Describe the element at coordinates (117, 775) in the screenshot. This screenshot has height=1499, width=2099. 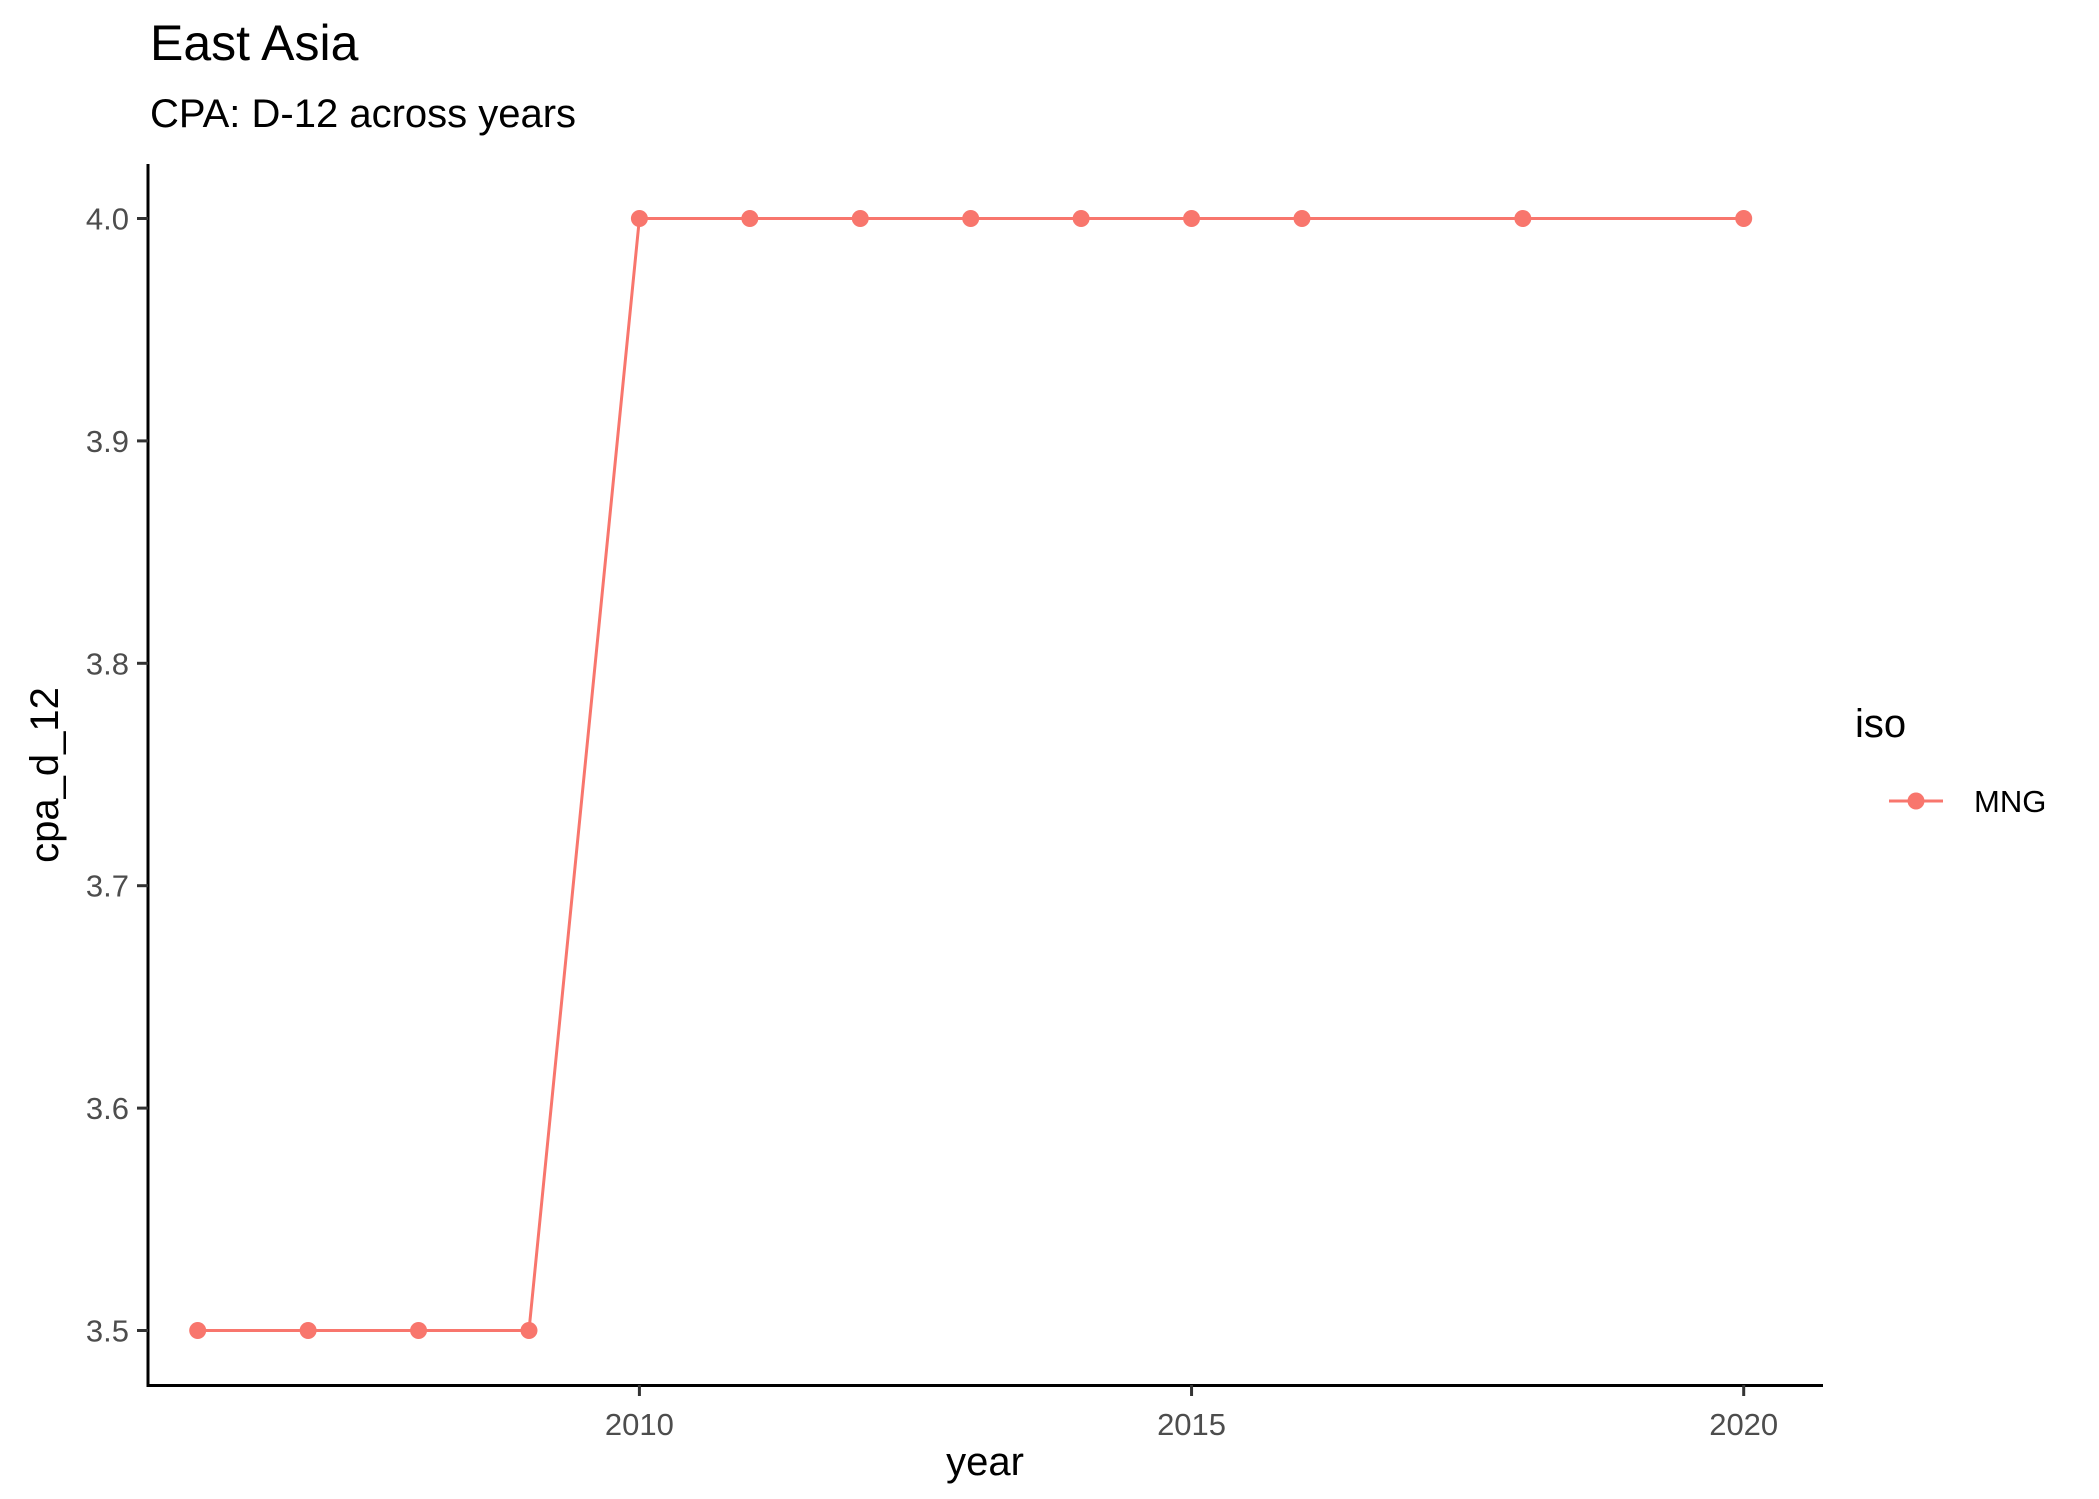
I see `y-axis-ticks: 3.5 3.6 3.7 3.8 3.9 4.0` at that location.